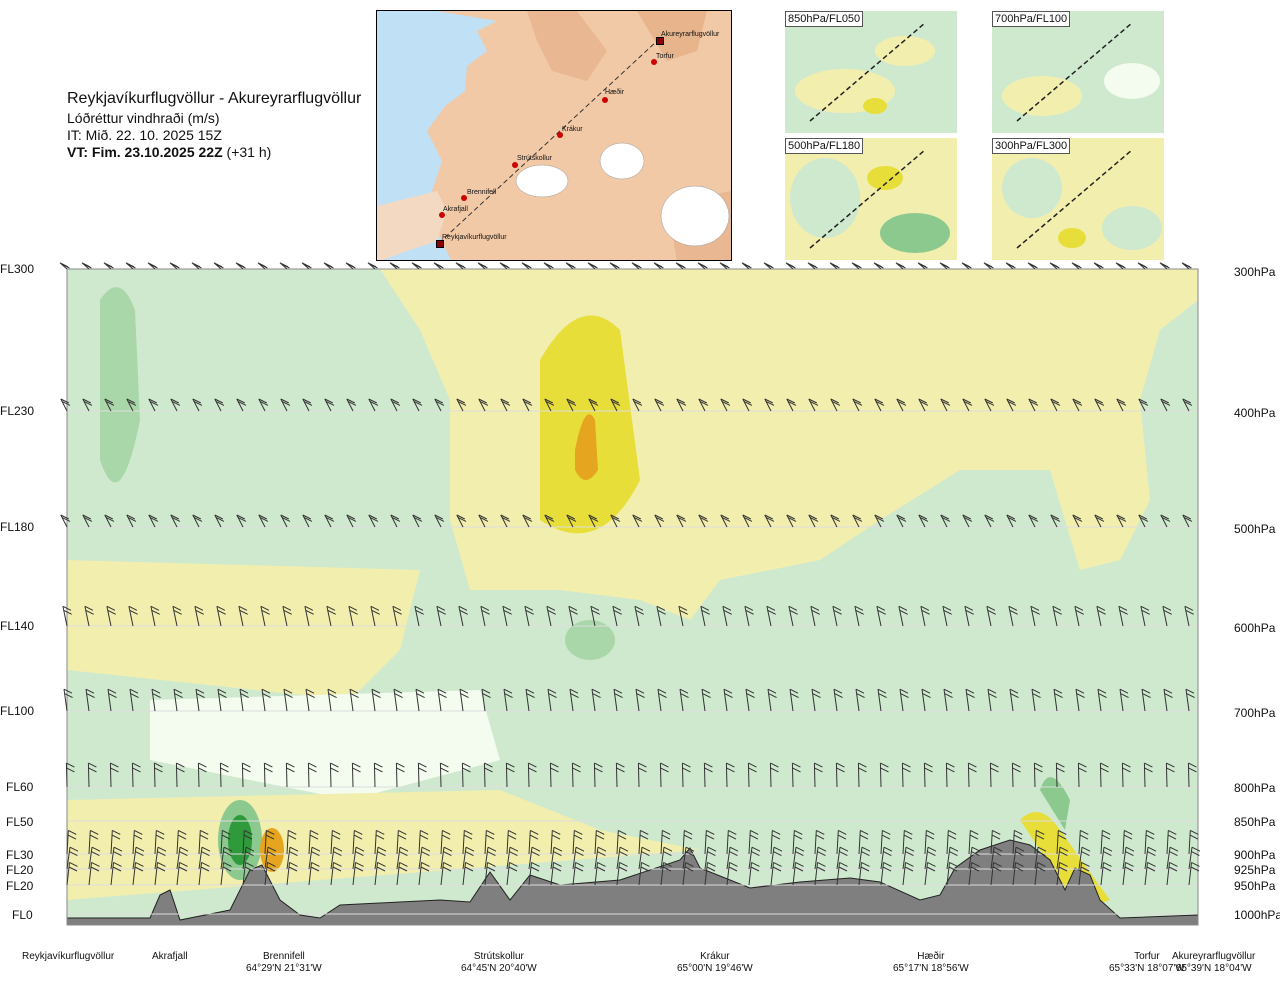 The width and height of the screenshot is (1280, 981). What do you see at coordinates (871, 72) in the screenshot?
I see `thumbnail-850: 850hPa/FL050` at bounding box center [871, 72].